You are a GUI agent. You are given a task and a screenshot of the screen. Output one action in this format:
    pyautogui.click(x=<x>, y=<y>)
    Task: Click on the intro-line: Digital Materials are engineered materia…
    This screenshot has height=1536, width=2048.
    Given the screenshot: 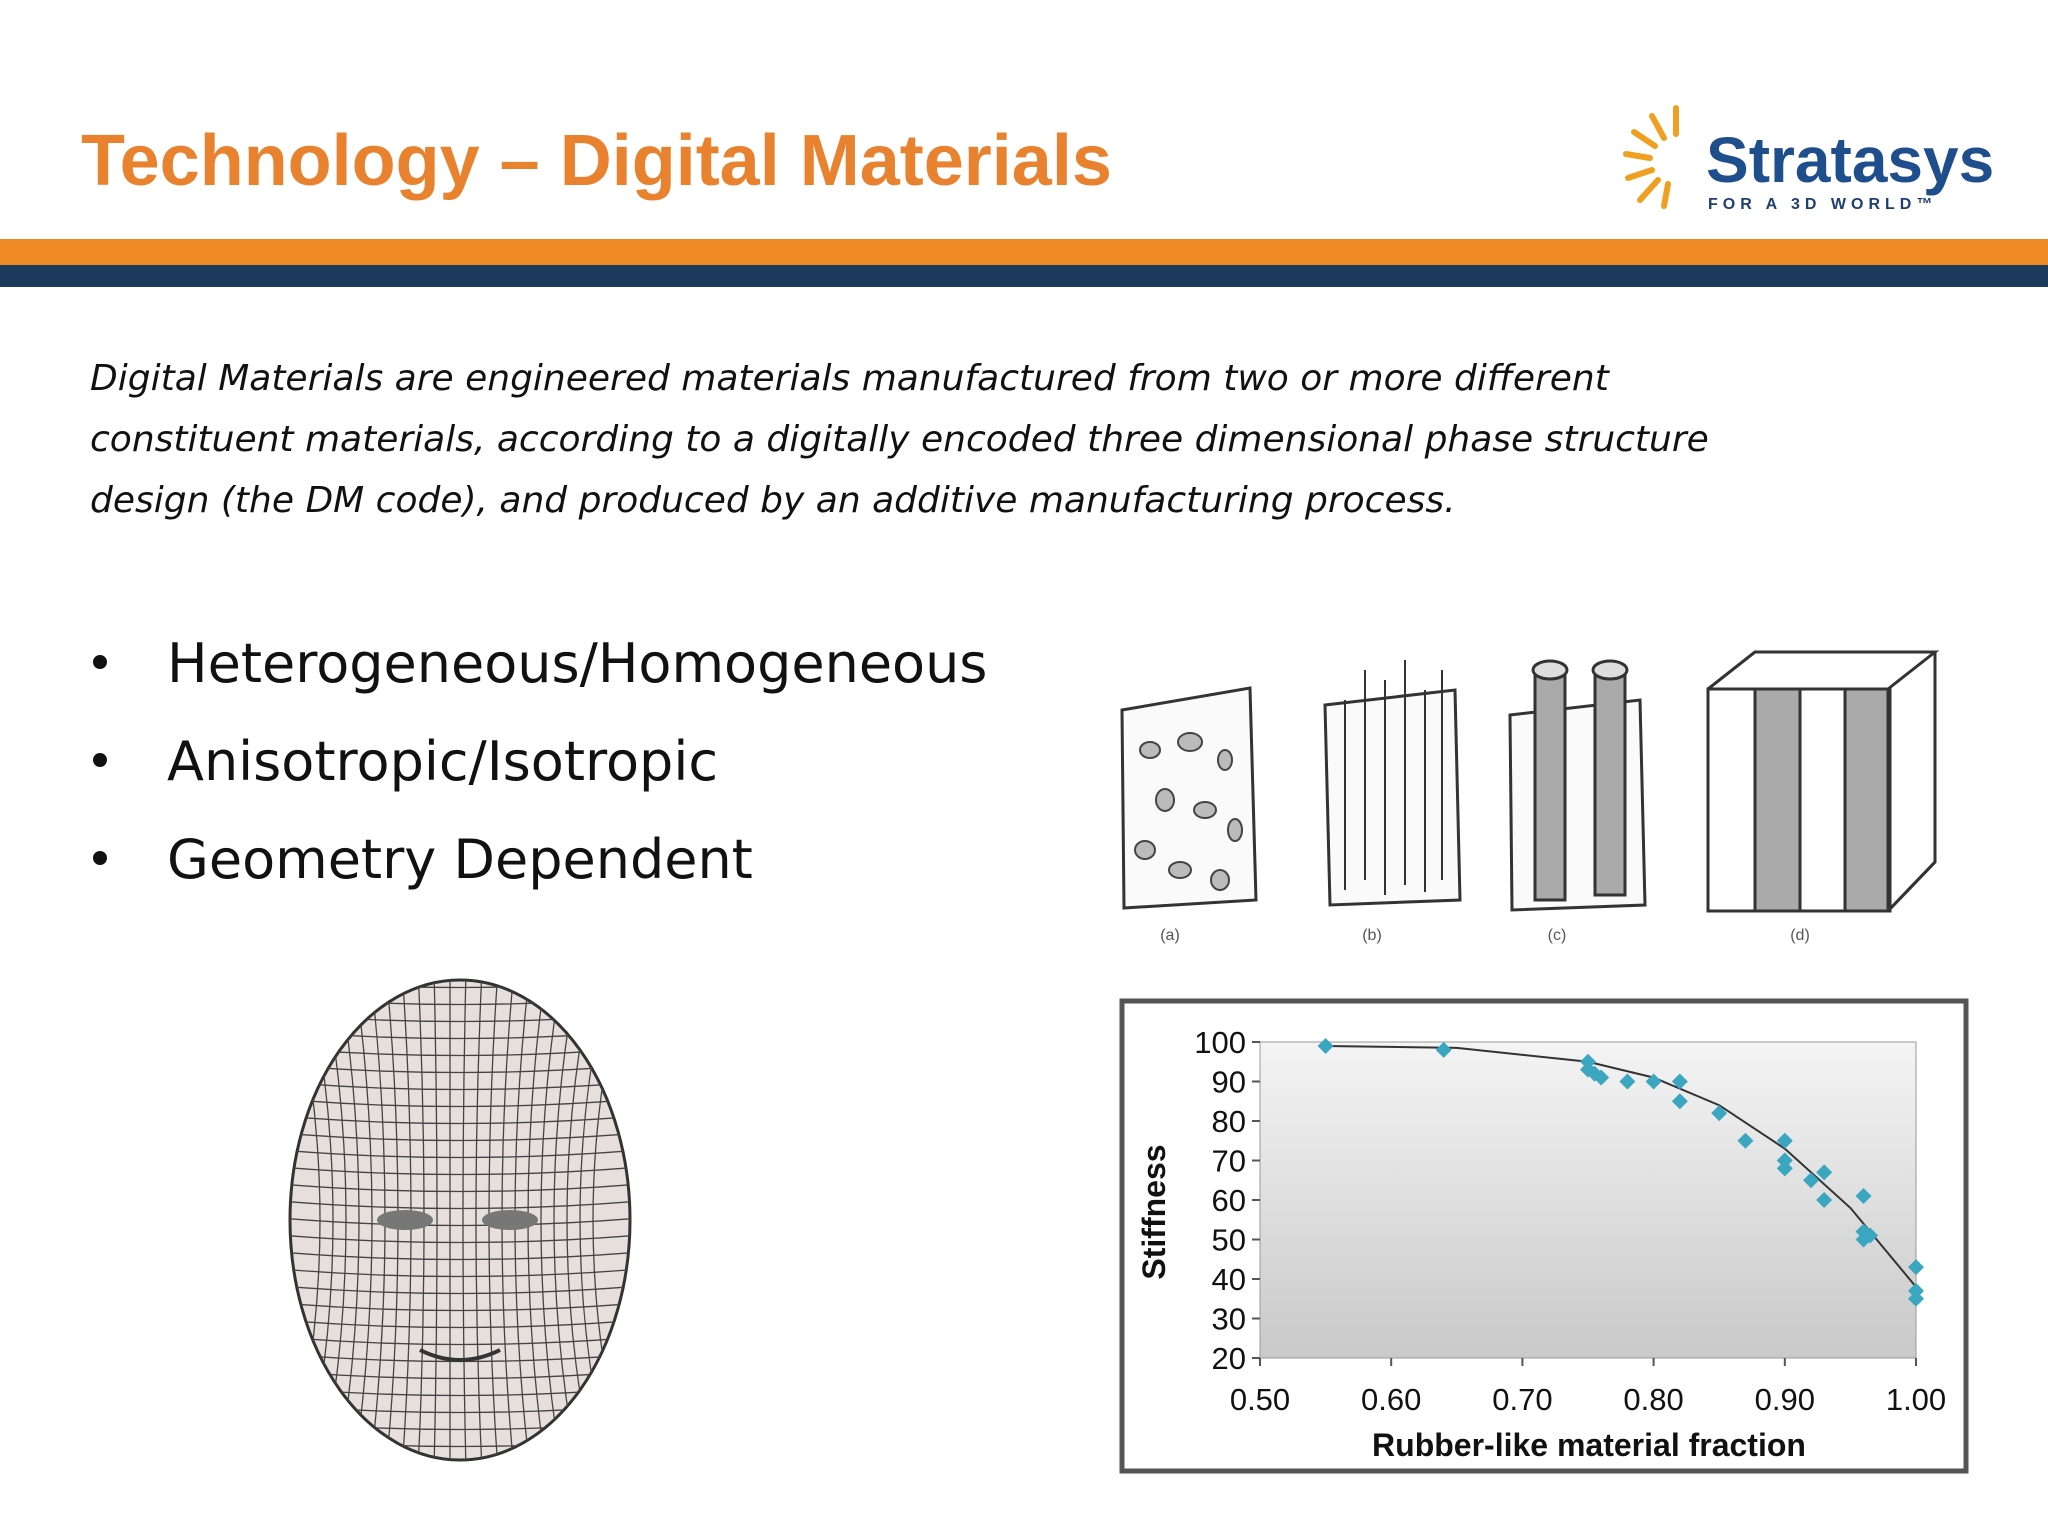 What is the action you would take?
    pyautogui.click(x=850, y=378)
    